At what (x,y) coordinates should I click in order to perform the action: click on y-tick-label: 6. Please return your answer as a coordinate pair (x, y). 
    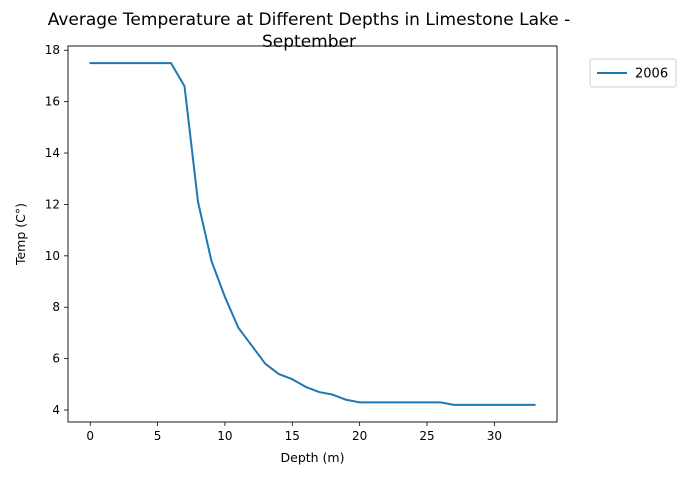
    Looking at the image, I should click on (56, 359).